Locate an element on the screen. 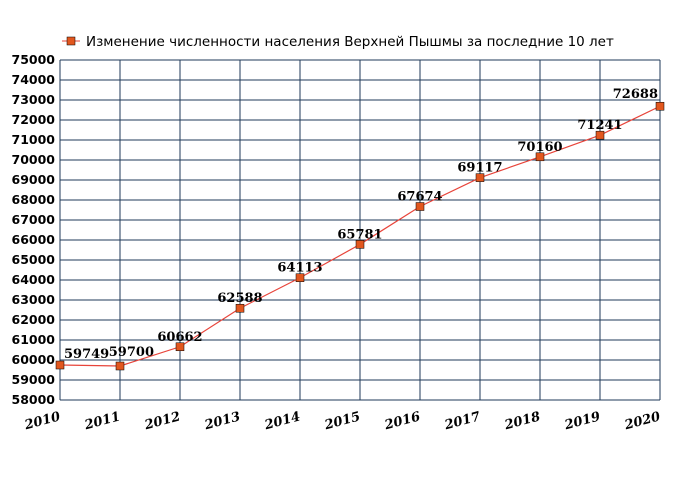 This screenshot has height=500, width=680. y-tick-label: 69000 is located at coordinates (34, 179).